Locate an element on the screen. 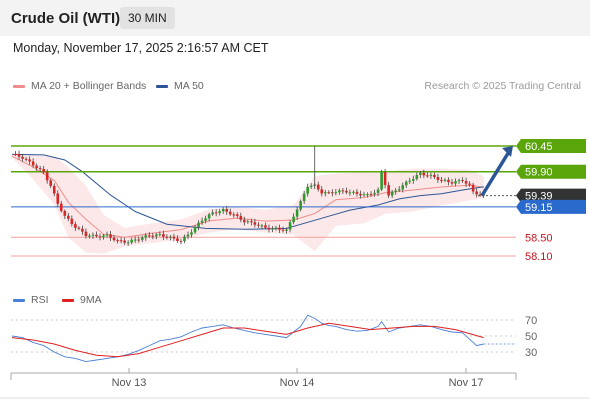  x-tick-label: Nov 17 is located at coordinates (466, 383).